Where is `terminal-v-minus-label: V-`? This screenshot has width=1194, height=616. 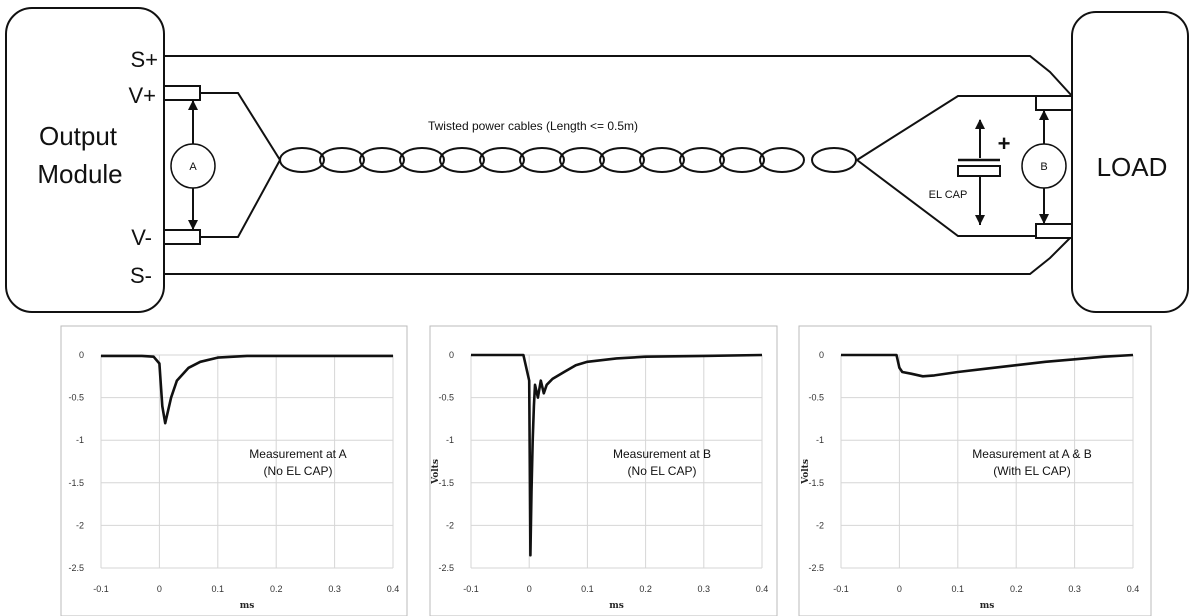
terminal-v-minus-label: V- is located at coordinates (141, 237).